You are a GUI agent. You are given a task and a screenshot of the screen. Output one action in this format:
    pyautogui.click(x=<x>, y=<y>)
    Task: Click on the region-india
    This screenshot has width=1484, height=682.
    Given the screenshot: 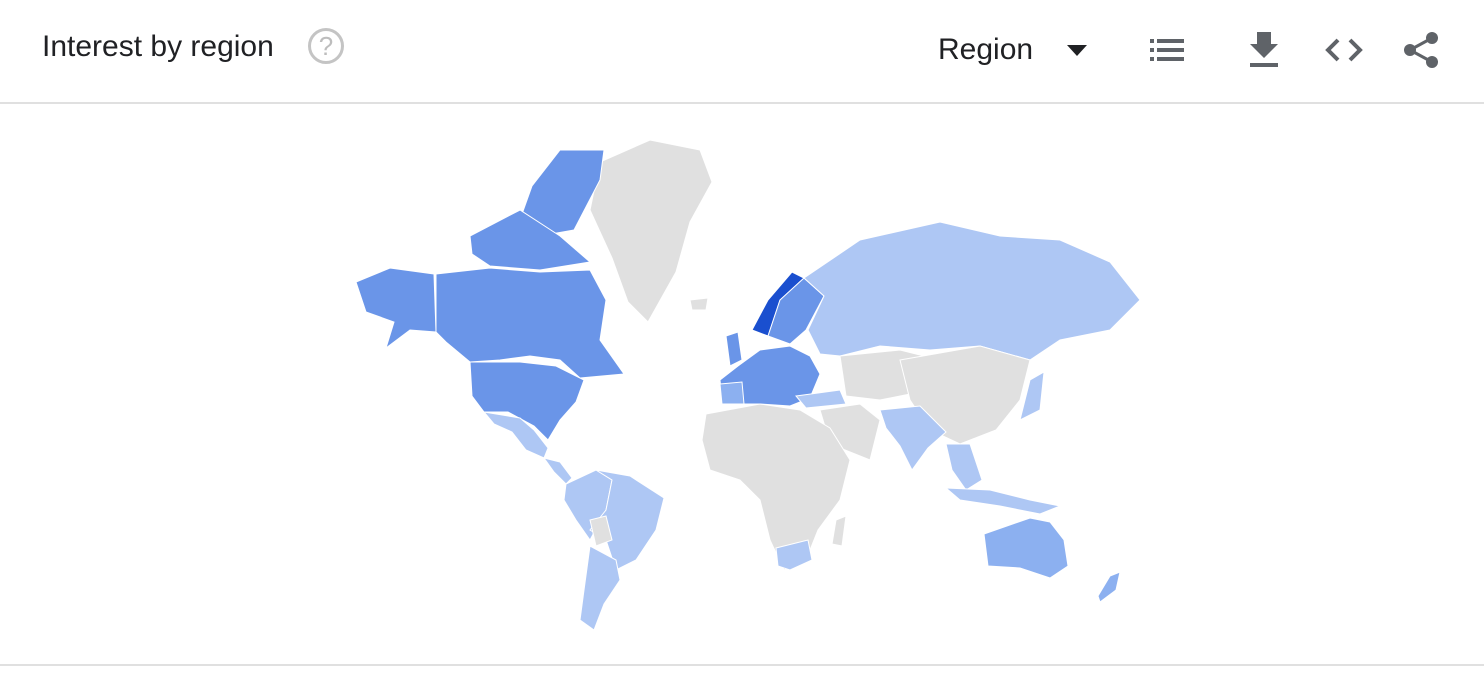 What is the action you would take?
    pyautogui.click(x=913, y=438)
    